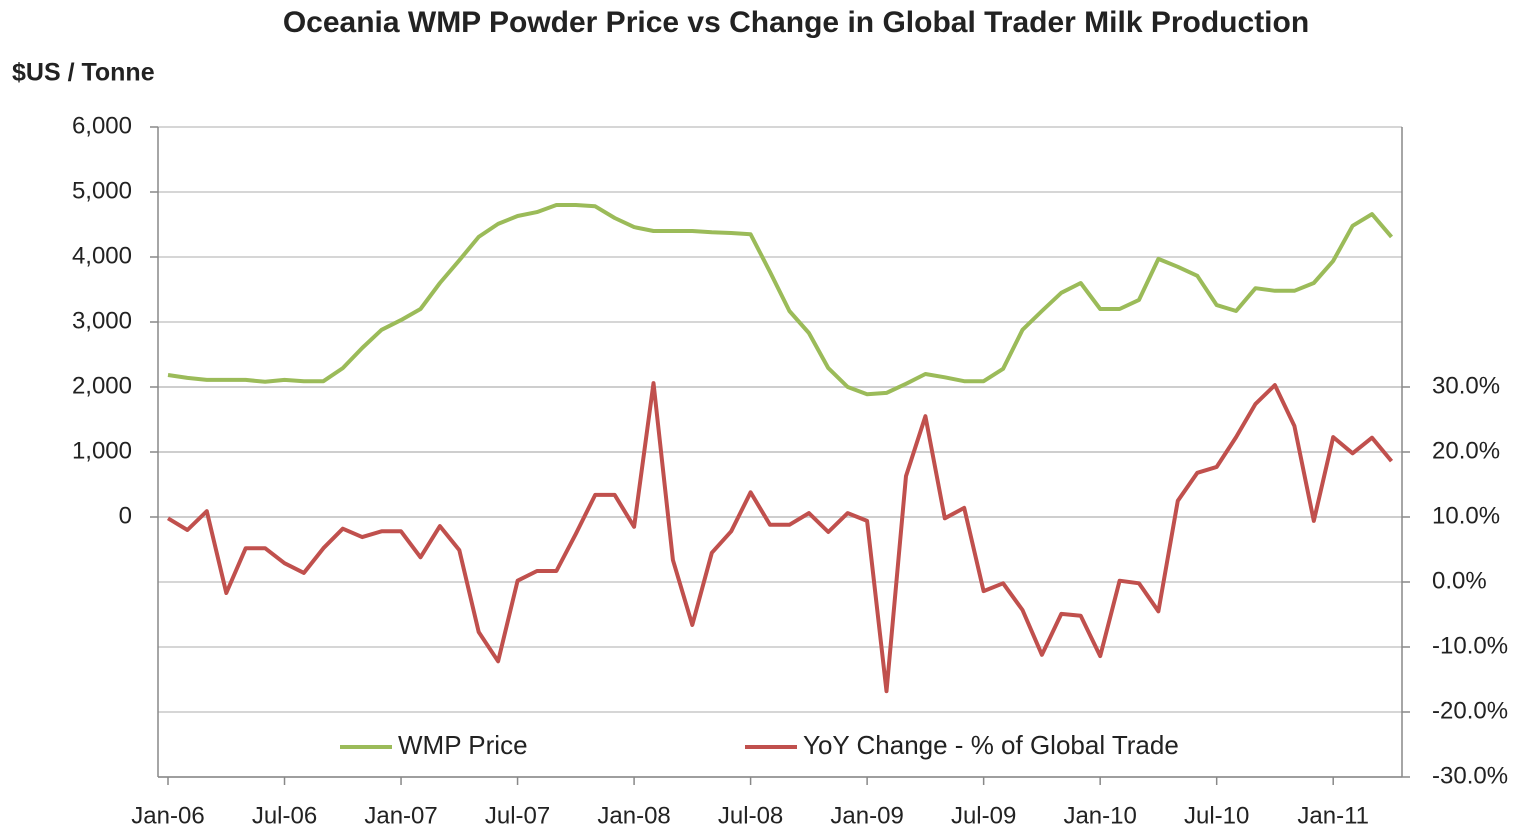  Describe the element at coordinates (102, 190) in the screenshot. I see `y-tick-label: 5,000` at that location.